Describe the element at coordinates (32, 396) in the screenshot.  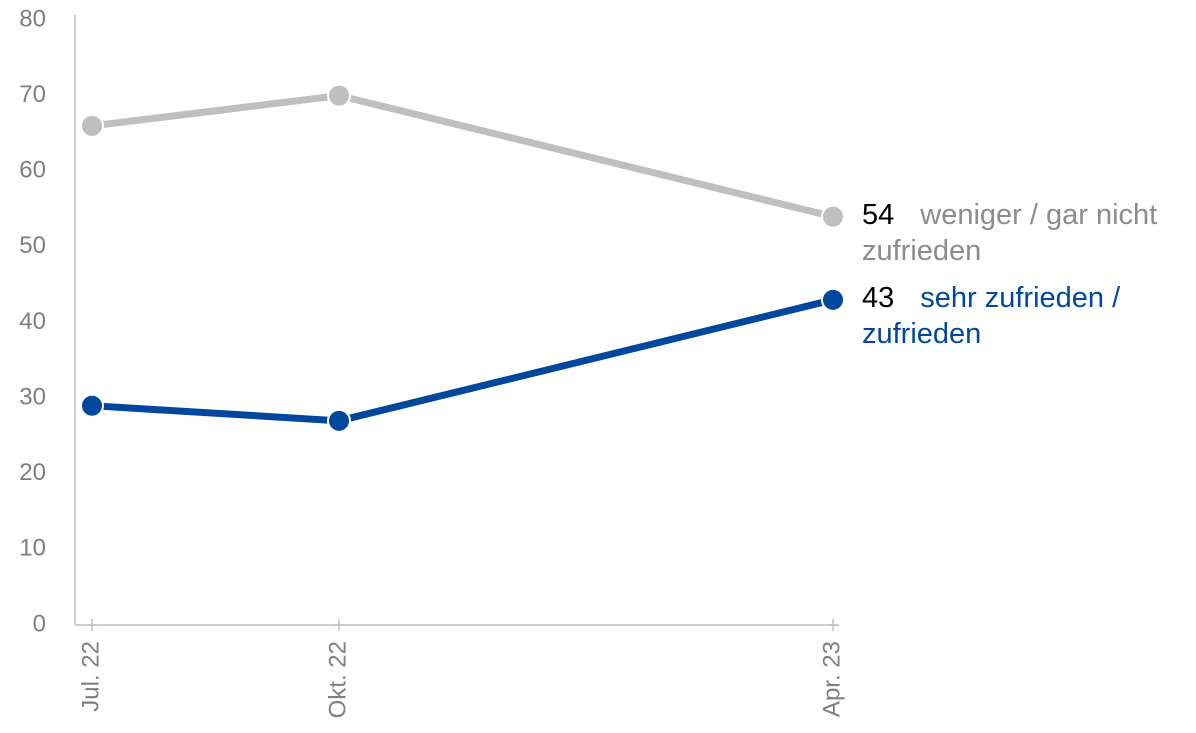
I see `y-tick-label: 30` at that location.